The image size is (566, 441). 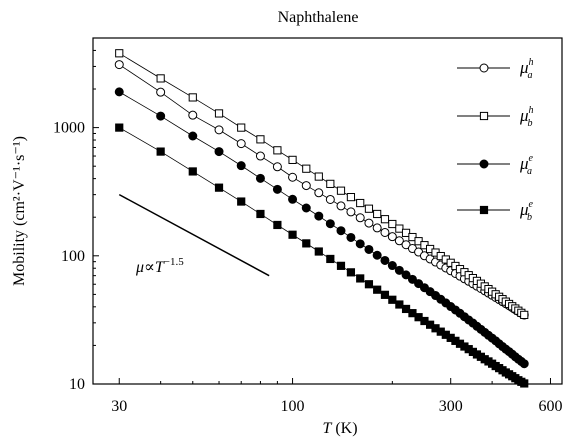 What do you see at coordinates (76, 215) in the screenshot?
I see `y-axis: 10 100 1000` at bounding box center [76, 215].